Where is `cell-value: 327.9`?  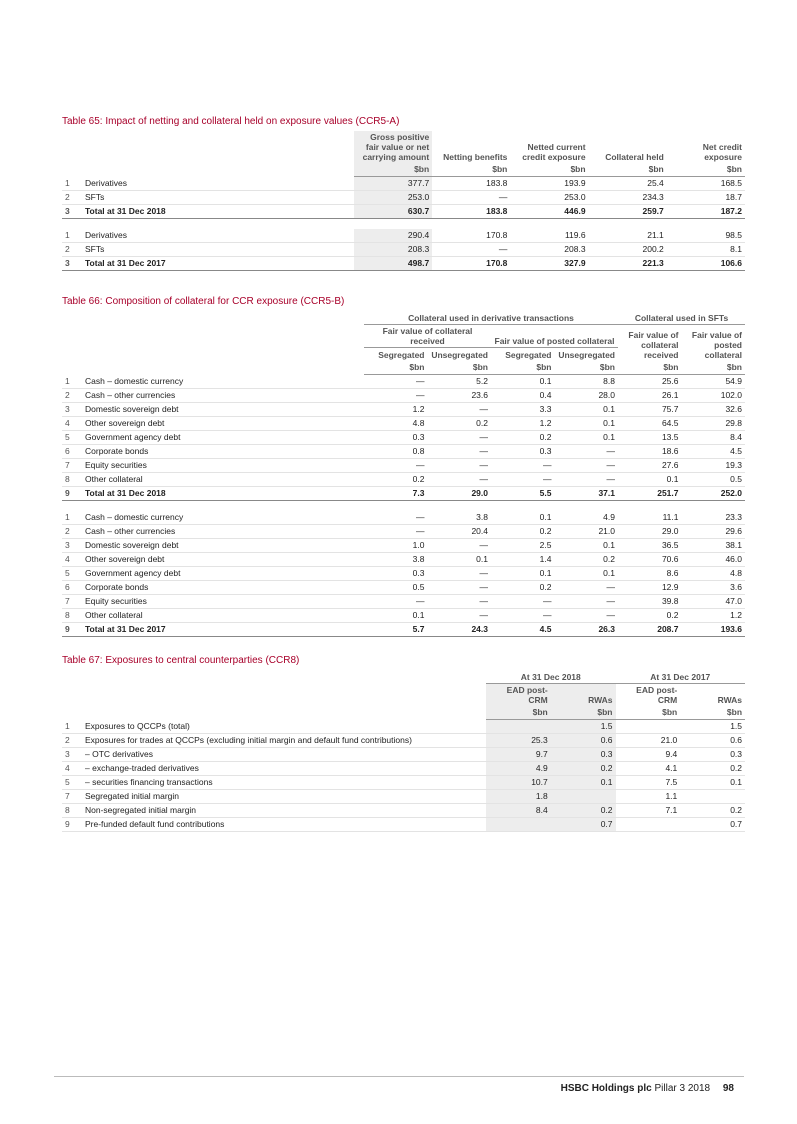
cell-value: 327.9 is located at coordinates (549, 263).